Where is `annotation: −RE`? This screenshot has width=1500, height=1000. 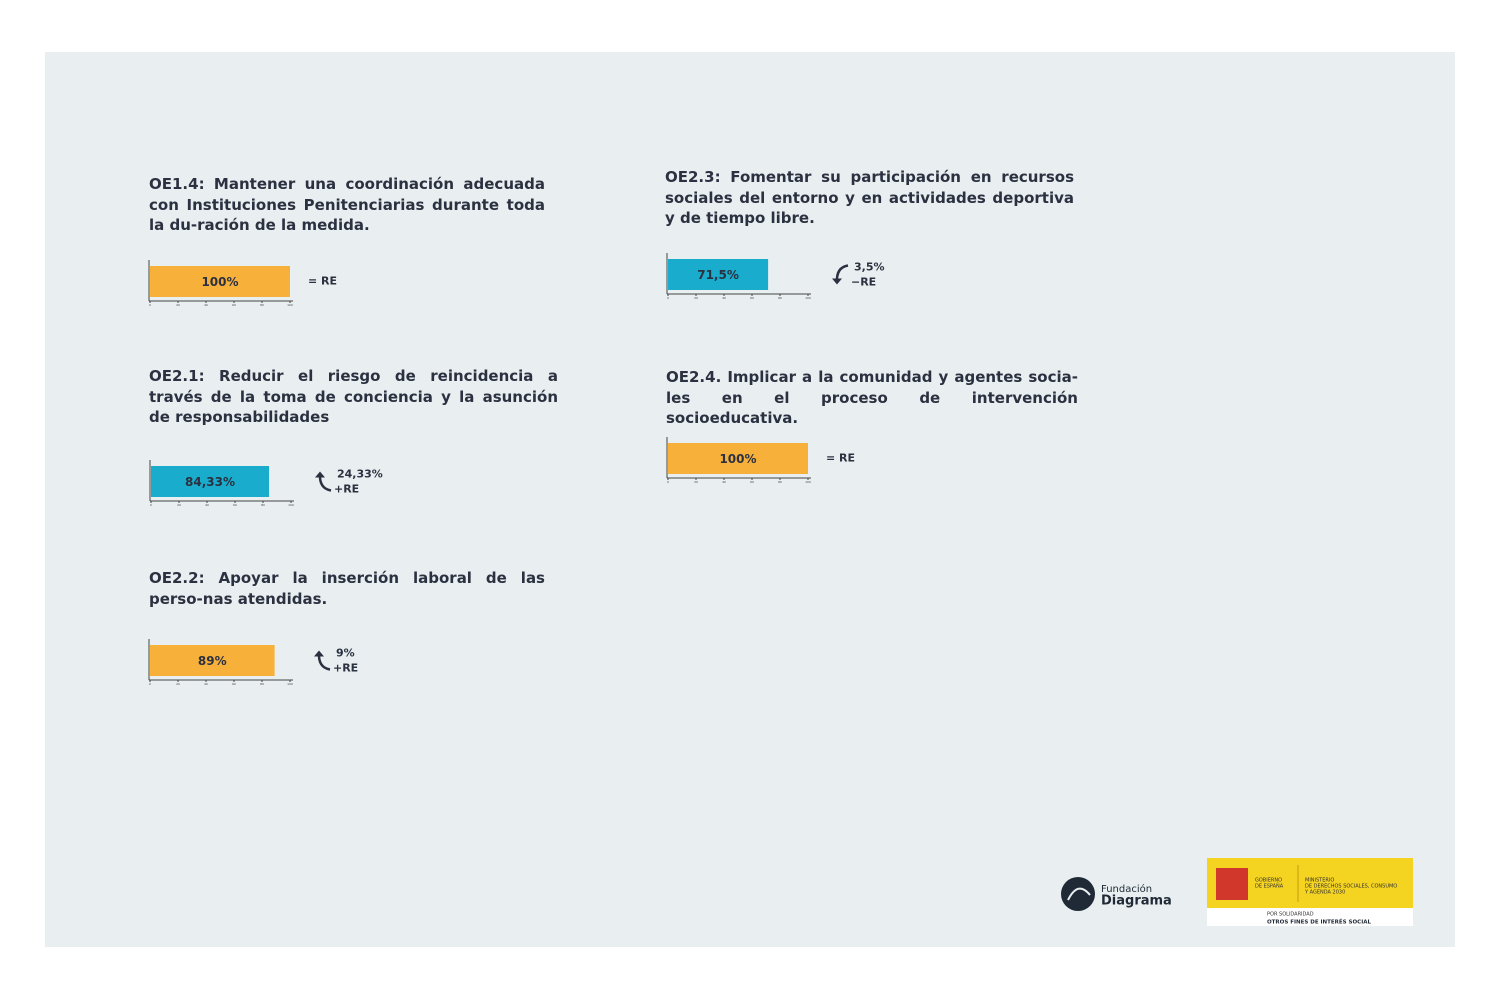
annotation: −RE is located at coordinates (863, 282).